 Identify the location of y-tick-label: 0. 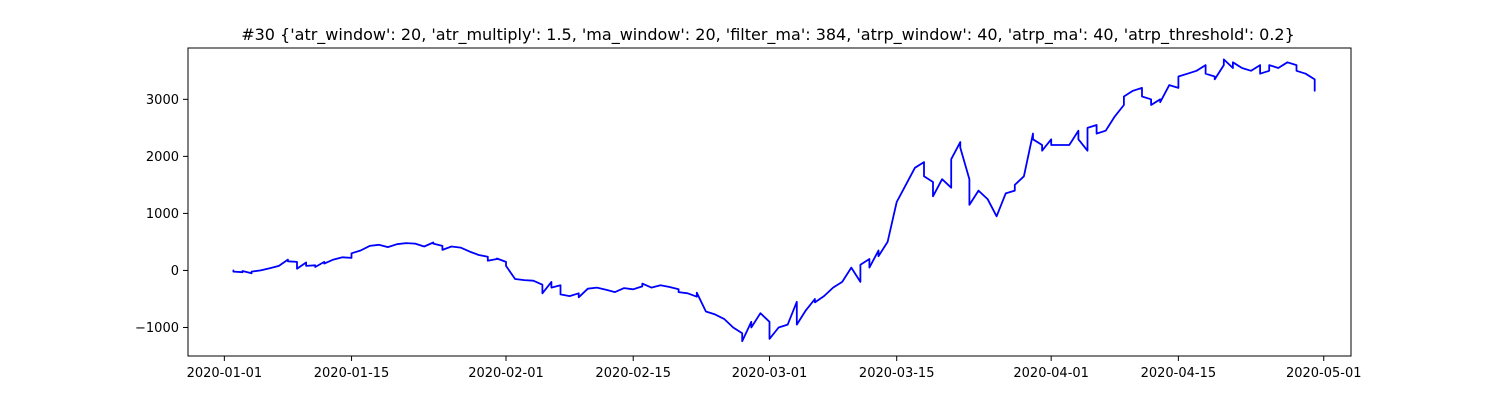
(175, 271).